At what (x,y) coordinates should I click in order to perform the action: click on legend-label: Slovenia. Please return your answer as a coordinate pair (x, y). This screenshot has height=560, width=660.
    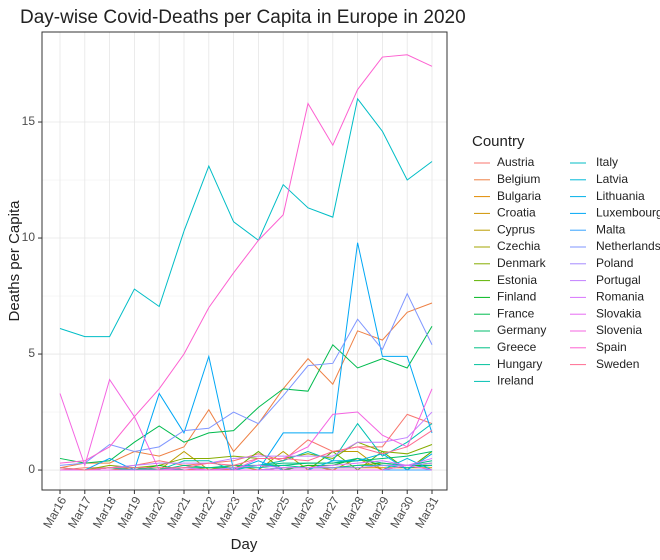
    Looking at the image, I should click on (619, 330).